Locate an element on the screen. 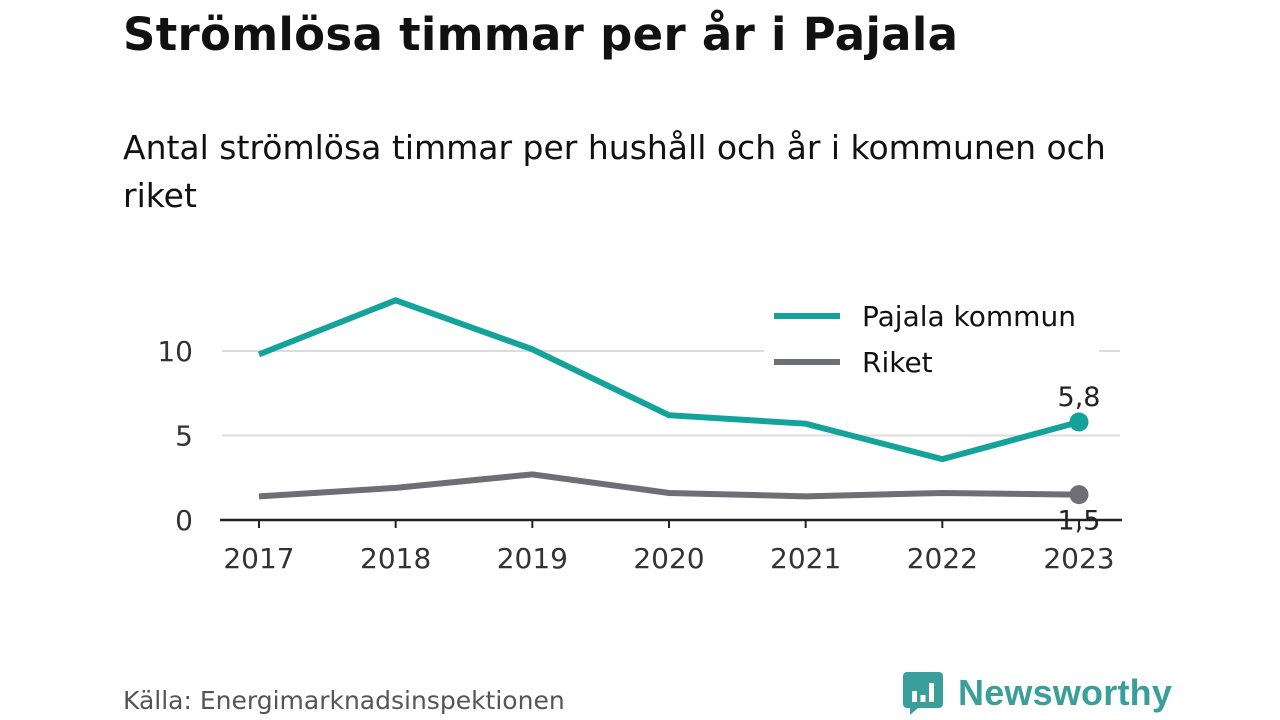  x-tick-label: 2023 is located at coordinates (1078, 558).